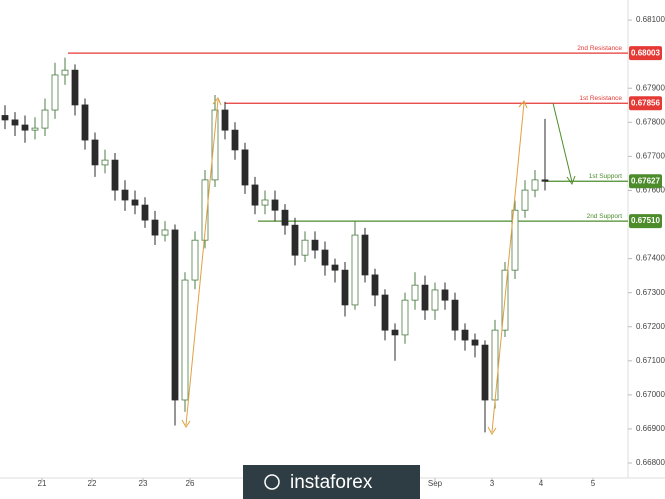 This screenshot has height=499, width=665. I want to click on y-tick-label: 0.67800, so click(650, 121).